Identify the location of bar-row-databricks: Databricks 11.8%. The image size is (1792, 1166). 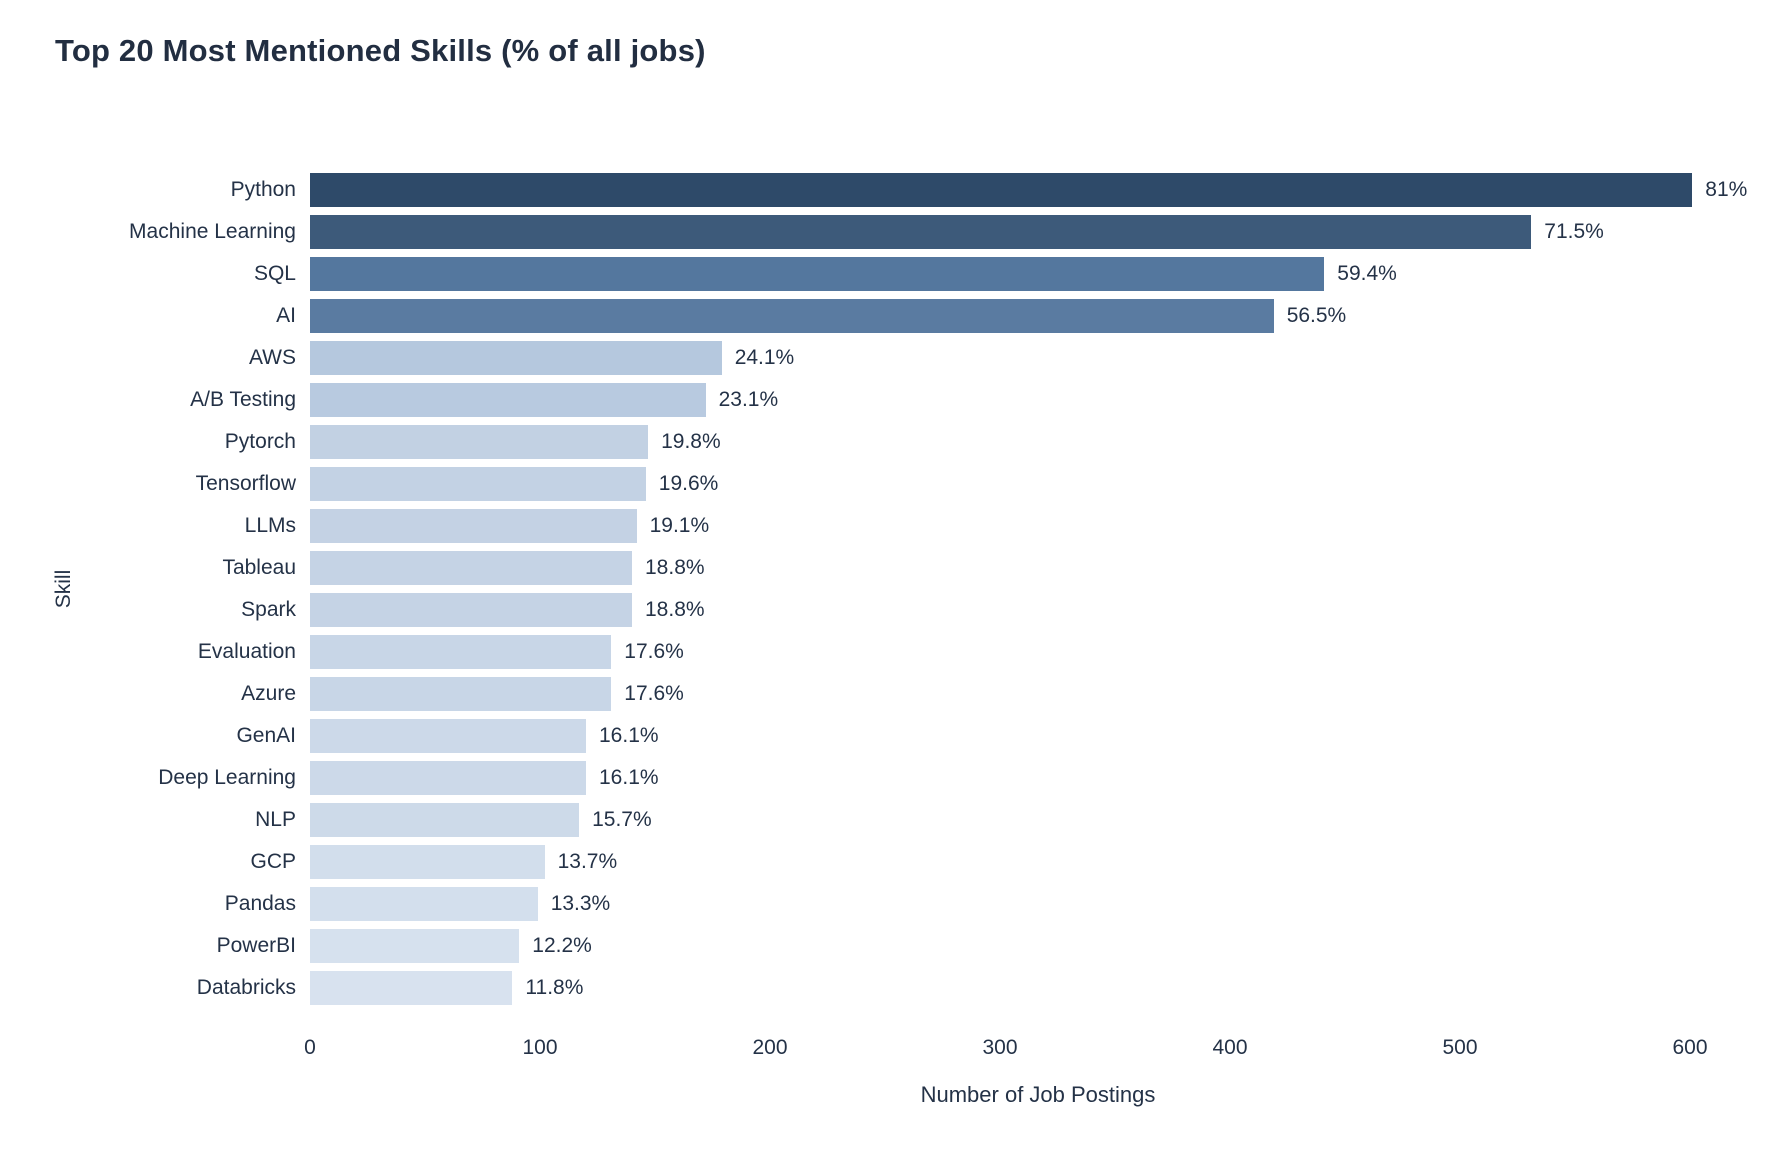
(896, 988).